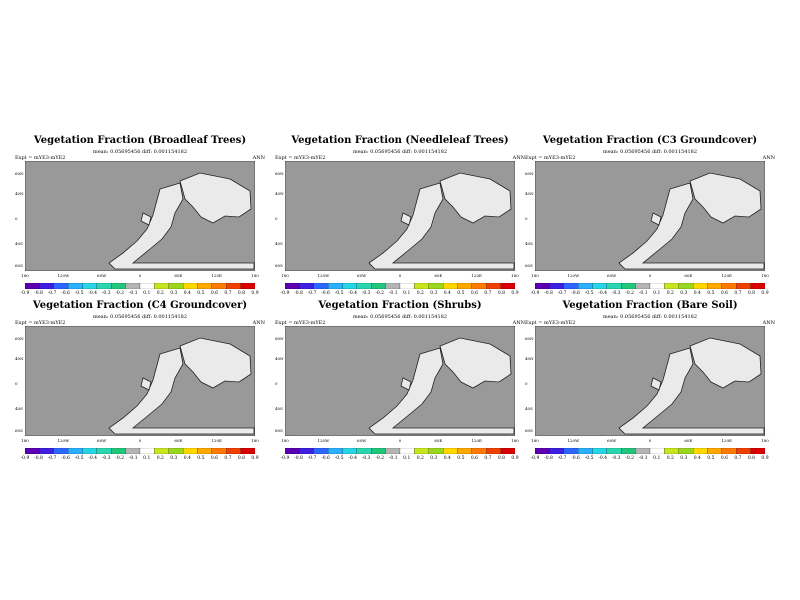 The width and height of the screenshot is (800, 600). What do you see at coordinates (19, 430) in the screenshot?
I see `y-tick-label: 60S` at bounding box center [19, 430].